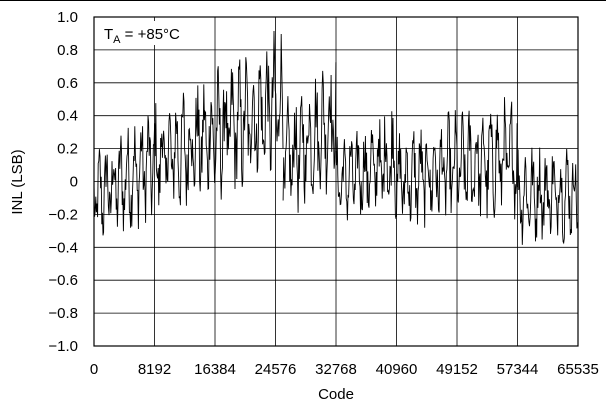  I want to click on x-tick-label: 24576, so click(276, 369).